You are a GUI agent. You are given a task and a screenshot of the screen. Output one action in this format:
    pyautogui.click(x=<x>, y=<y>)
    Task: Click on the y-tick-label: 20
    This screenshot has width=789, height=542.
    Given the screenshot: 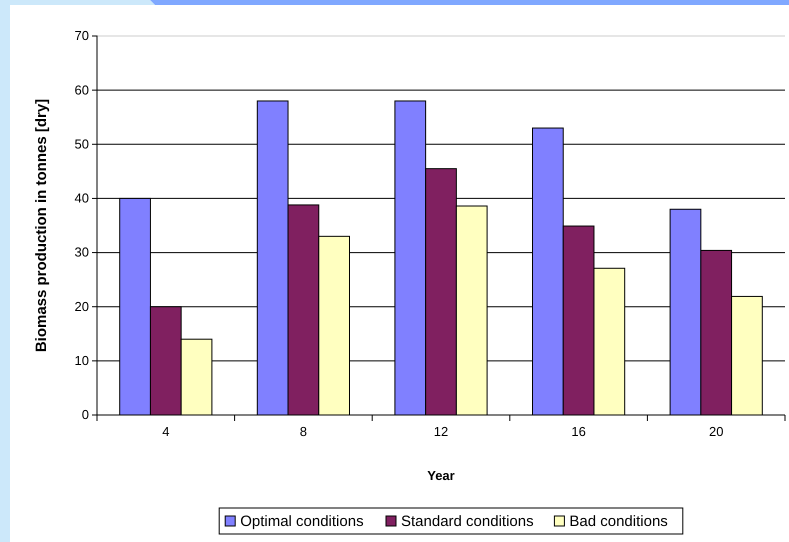 What is the action you would take?
    pyautogui.click(x=81, y=306)
    